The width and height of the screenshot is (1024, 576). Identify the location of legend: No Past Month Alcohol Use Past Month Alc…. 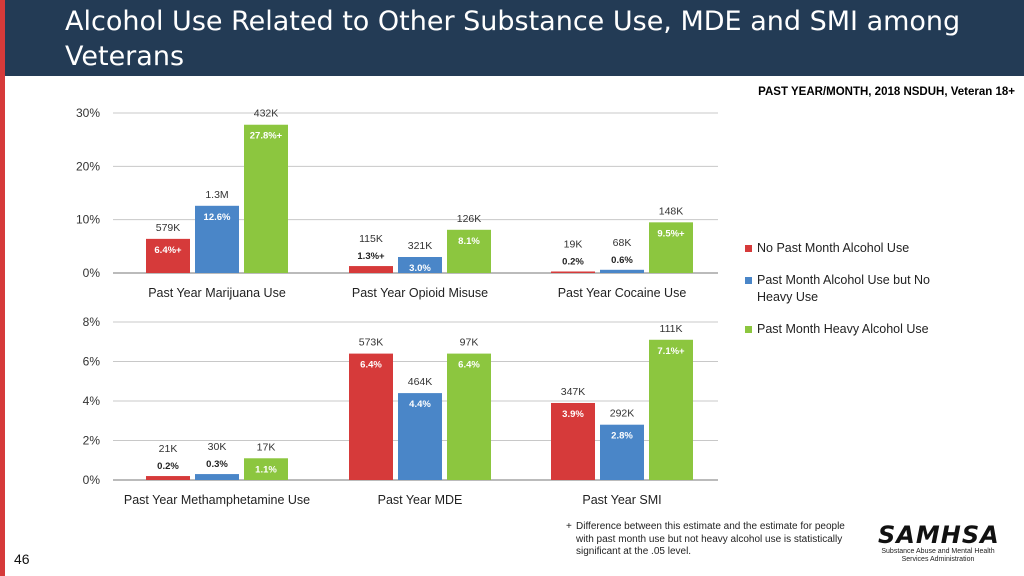
(840, 296).